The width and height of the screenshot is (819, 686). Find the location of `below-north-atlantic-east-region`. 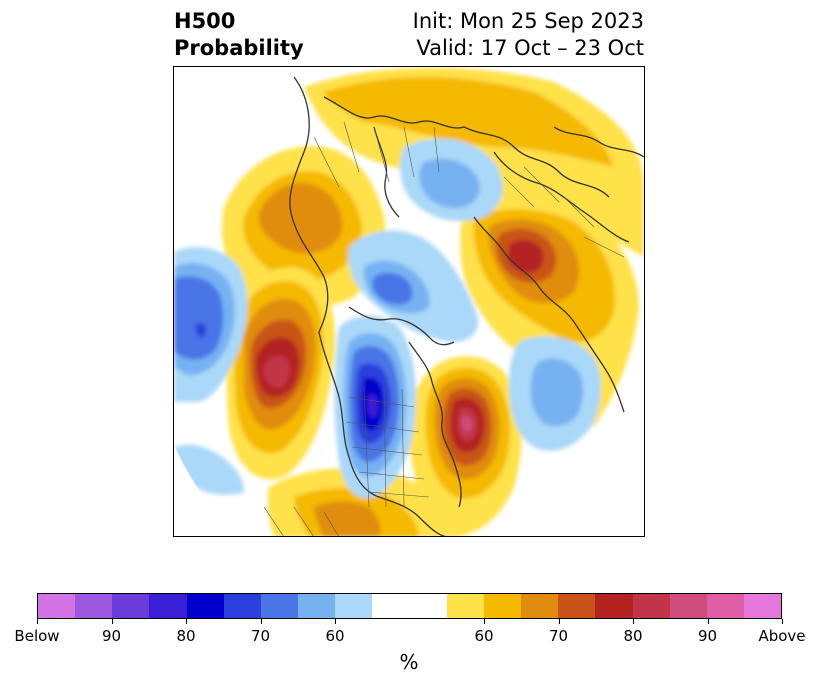

below-north-atlantic-east-region is located at coordinates (555, 393).